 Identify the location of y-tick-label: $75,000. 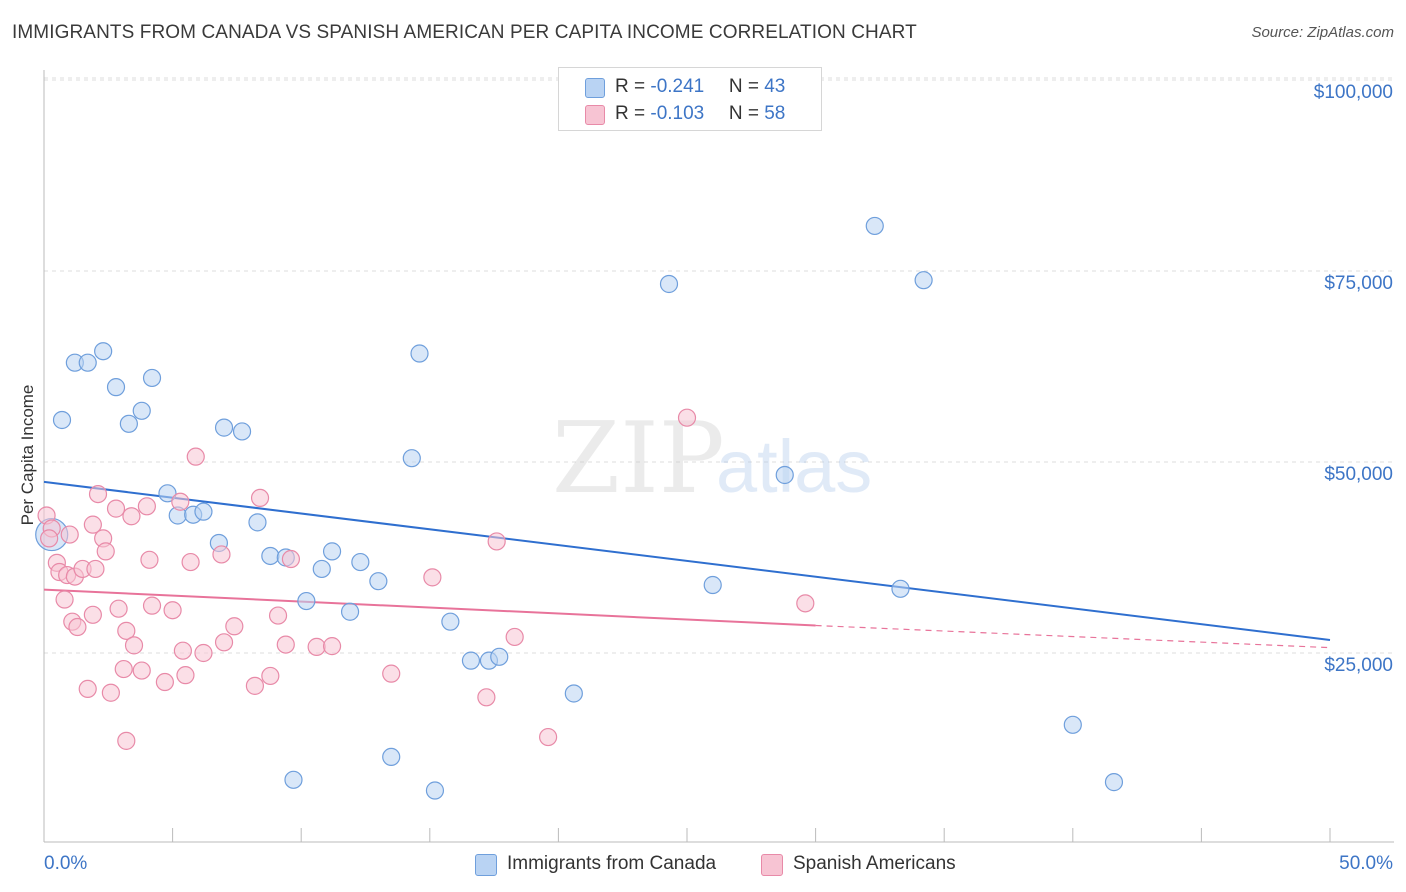
(1358, 283).